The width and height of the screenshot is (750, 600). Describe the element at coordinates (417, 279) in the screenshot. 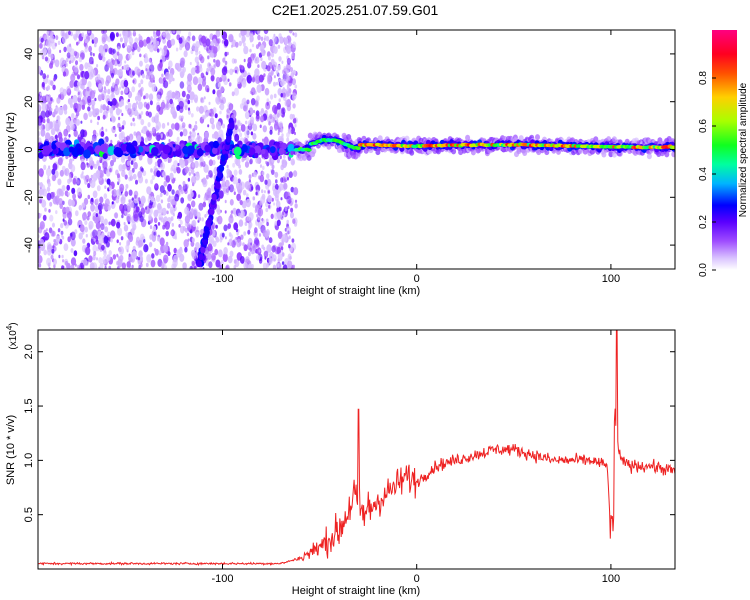

I see `x-tick-label: 0` at that location.